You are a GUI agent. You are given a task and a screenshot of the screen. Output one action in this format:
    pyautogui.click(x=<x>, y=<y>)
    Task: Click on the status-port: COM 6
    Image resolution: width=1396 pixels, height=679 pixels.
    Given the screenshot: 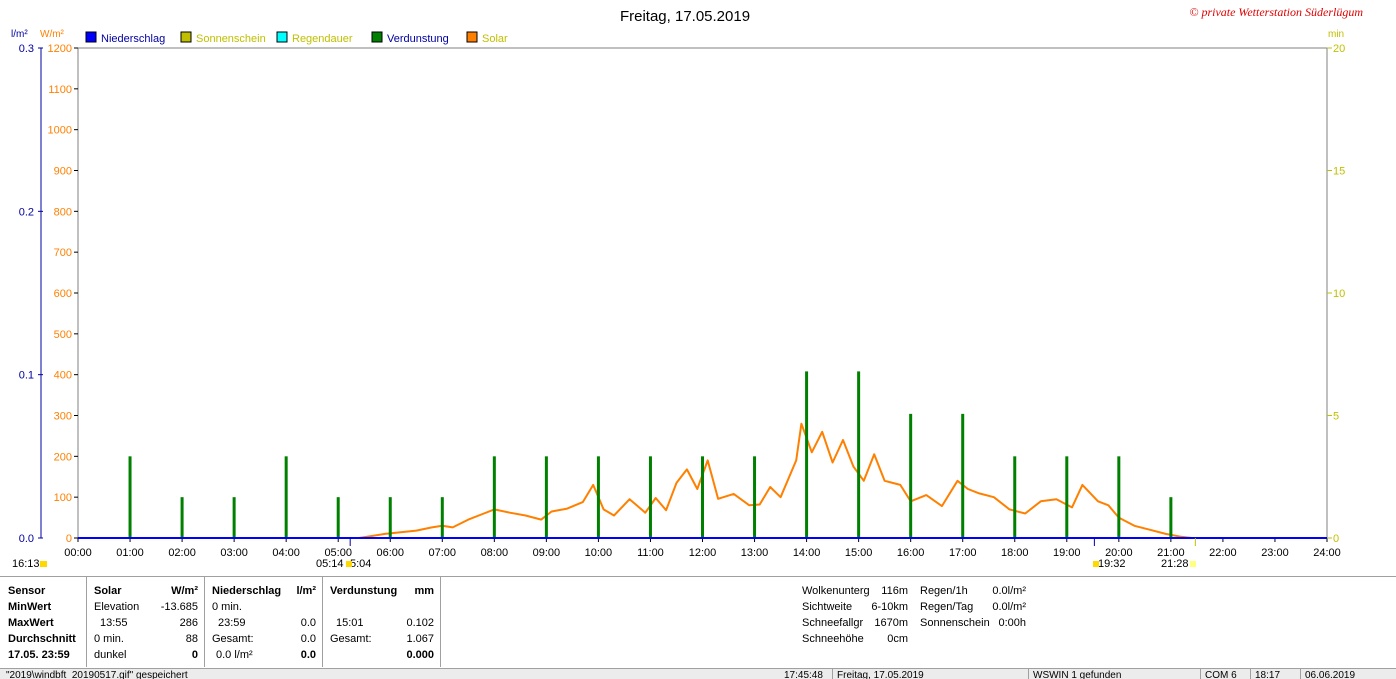 What is the action you would take?
    pyautogui.click(x=1222, y=674)
    